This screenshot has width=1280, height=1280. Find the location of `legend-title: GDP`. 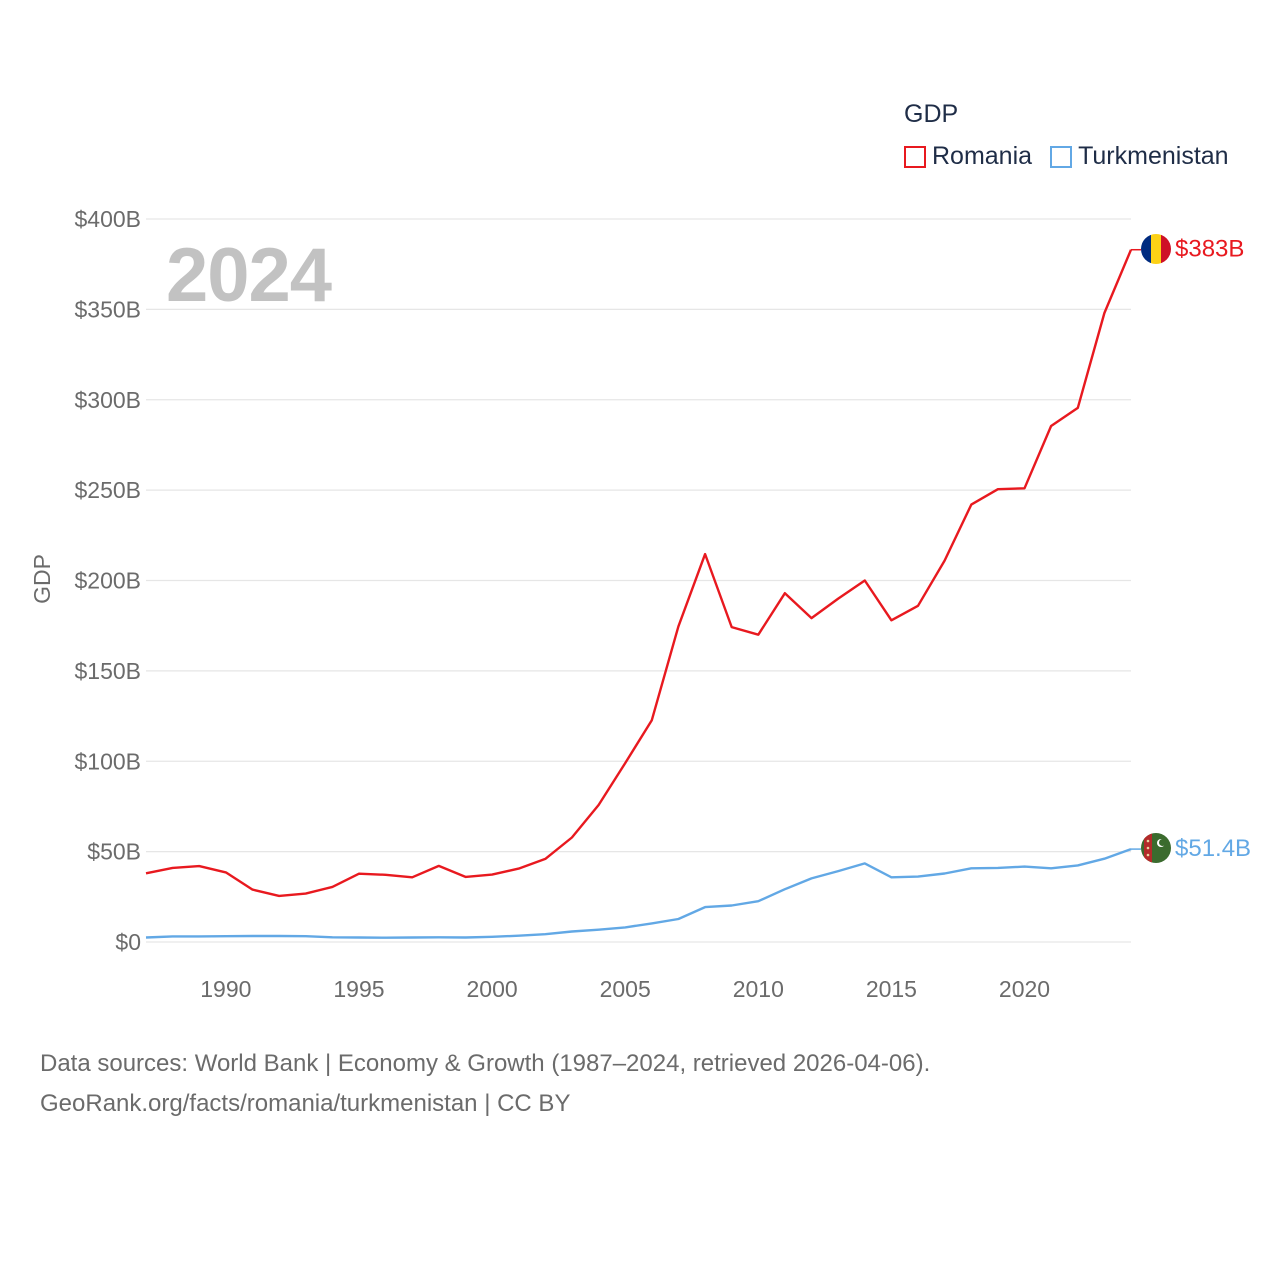

legend-title: GDP is located at coordinates (931, 114).